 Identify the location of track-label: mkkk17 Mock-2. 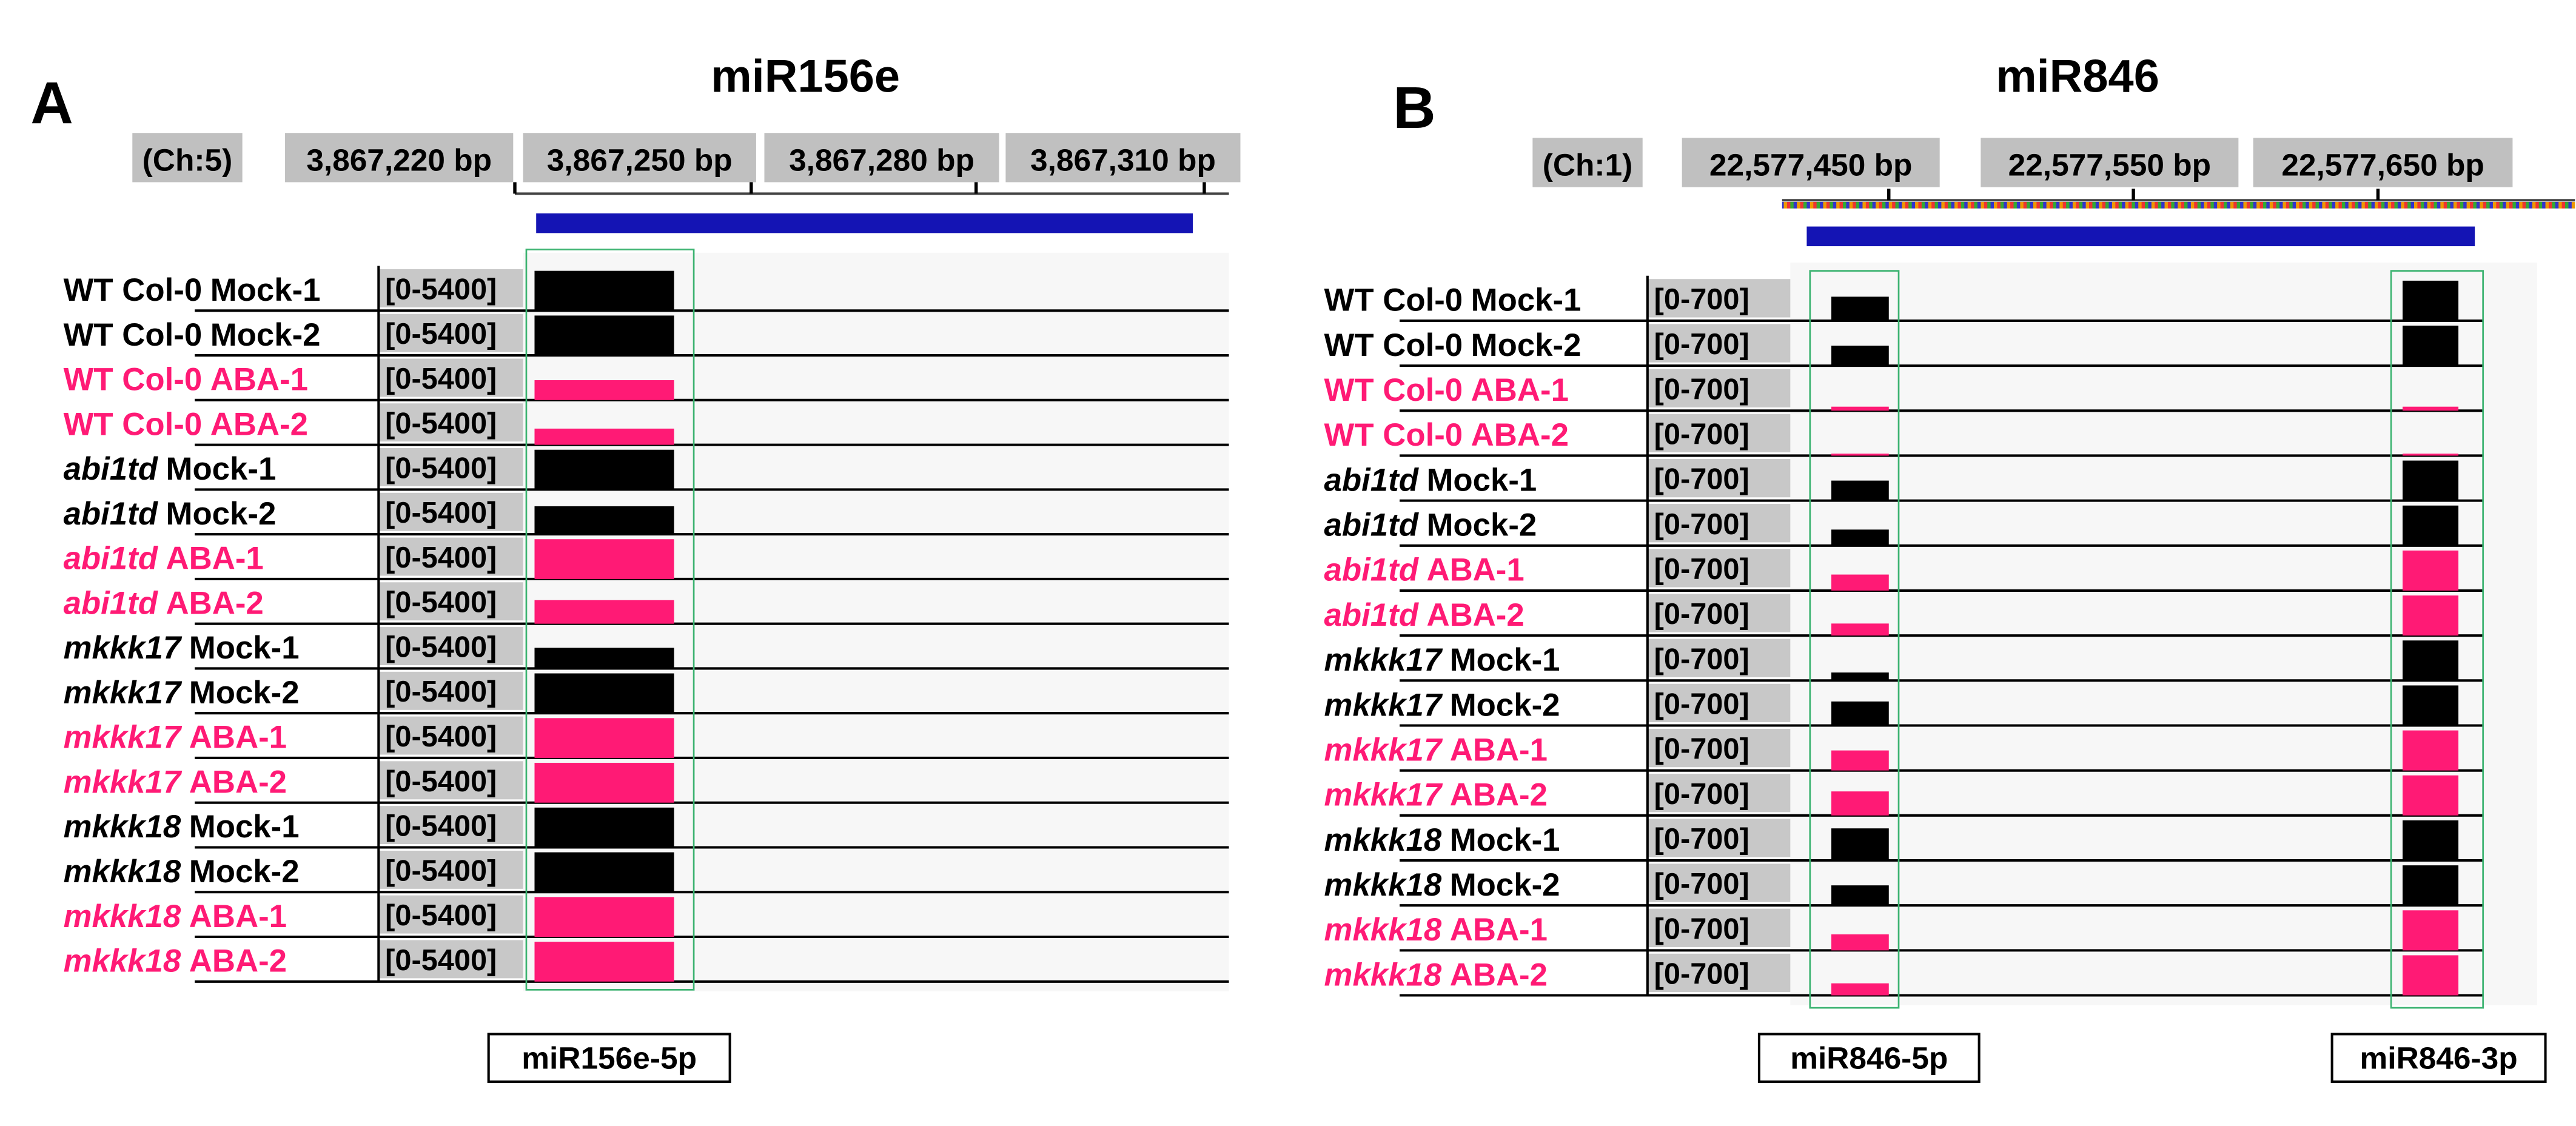
(182, 693).